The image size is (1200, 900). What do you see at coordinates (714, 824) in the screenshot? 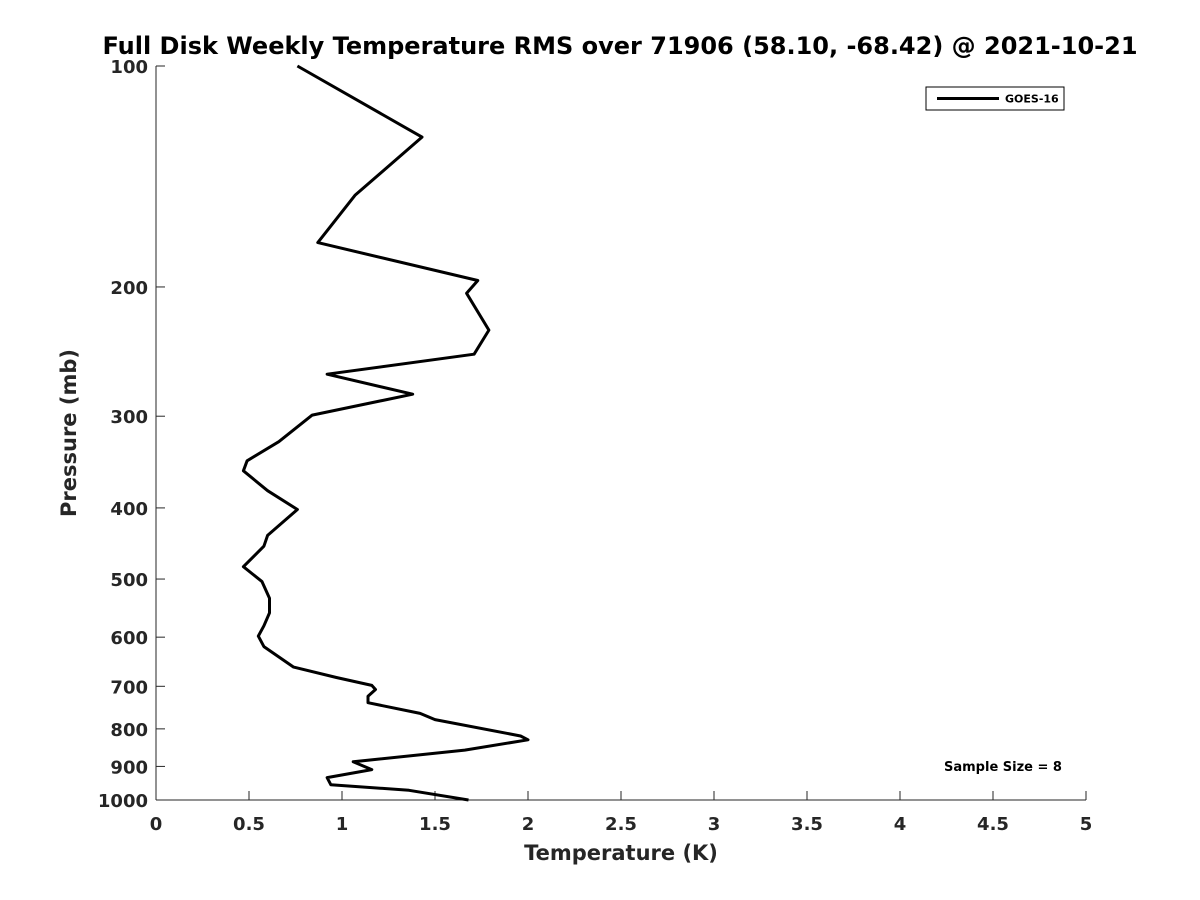
I see `x-tick-label: 3` at bounding box center [714, 824].